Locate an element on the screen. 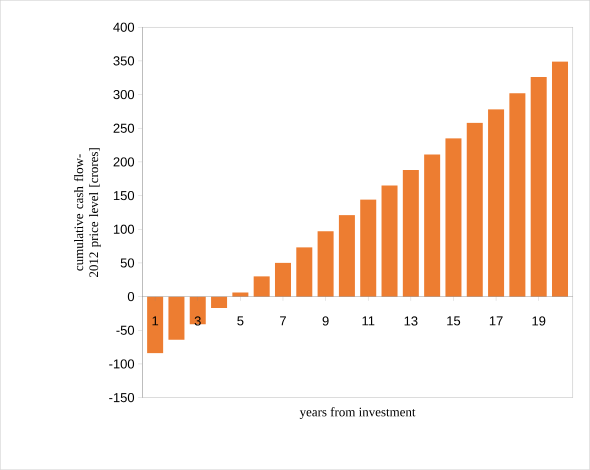  x-axis-title: years from investment is located at coordinates (358, 413).